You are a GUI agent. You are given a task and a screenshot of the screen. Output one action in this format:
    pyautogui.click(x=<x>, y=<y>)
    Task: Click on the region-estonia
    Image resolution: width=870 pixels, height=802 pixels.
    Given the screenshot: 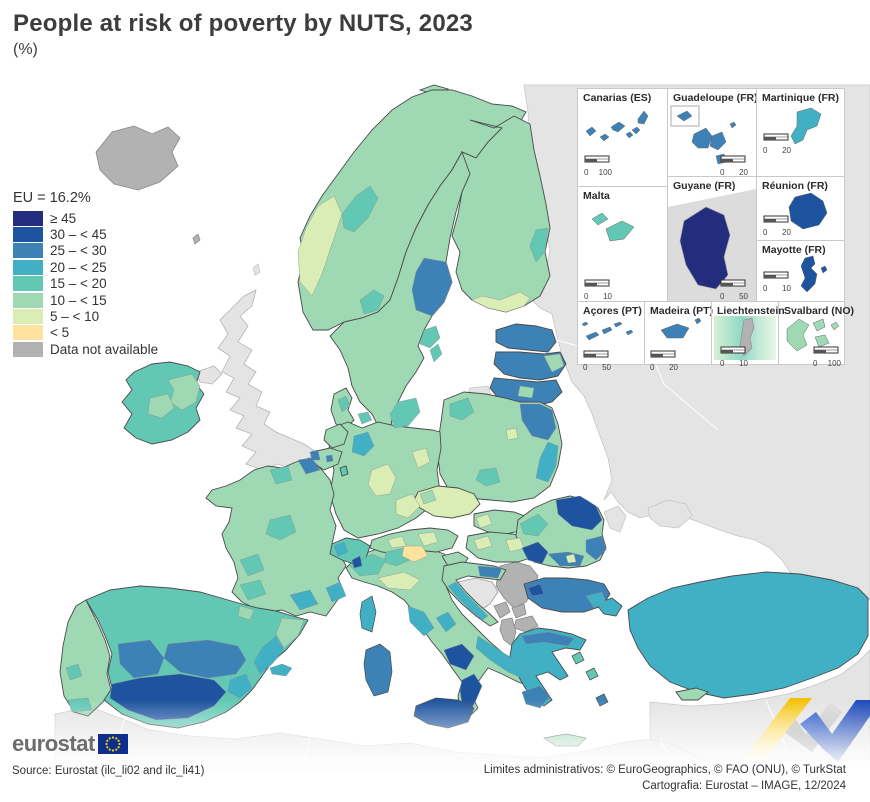 What is the action you would take?
    pyautogui.click(x=526, y=338)
    